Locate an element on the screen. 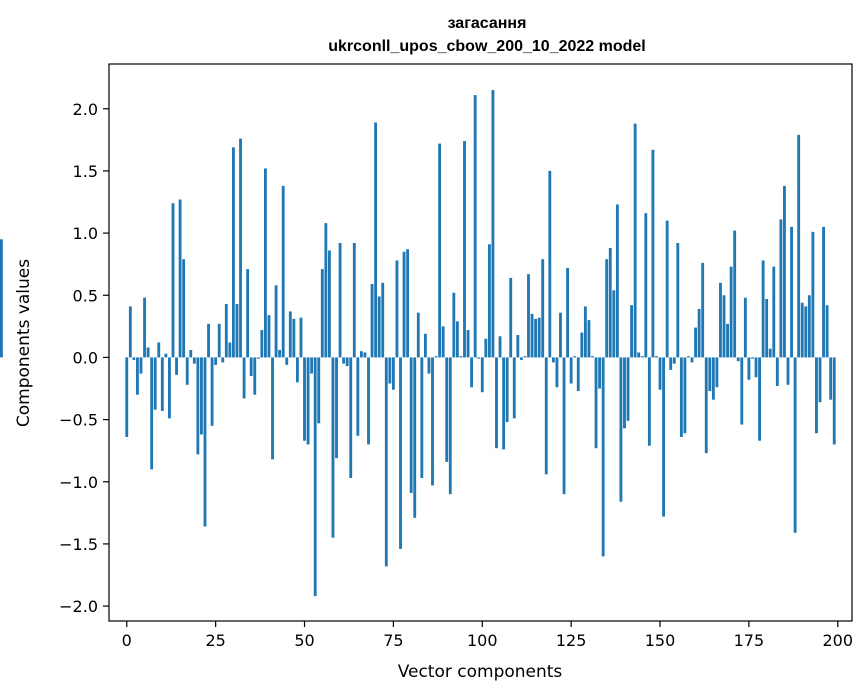  y-tick-label: 2.0 is located at coordinates (85, 109).